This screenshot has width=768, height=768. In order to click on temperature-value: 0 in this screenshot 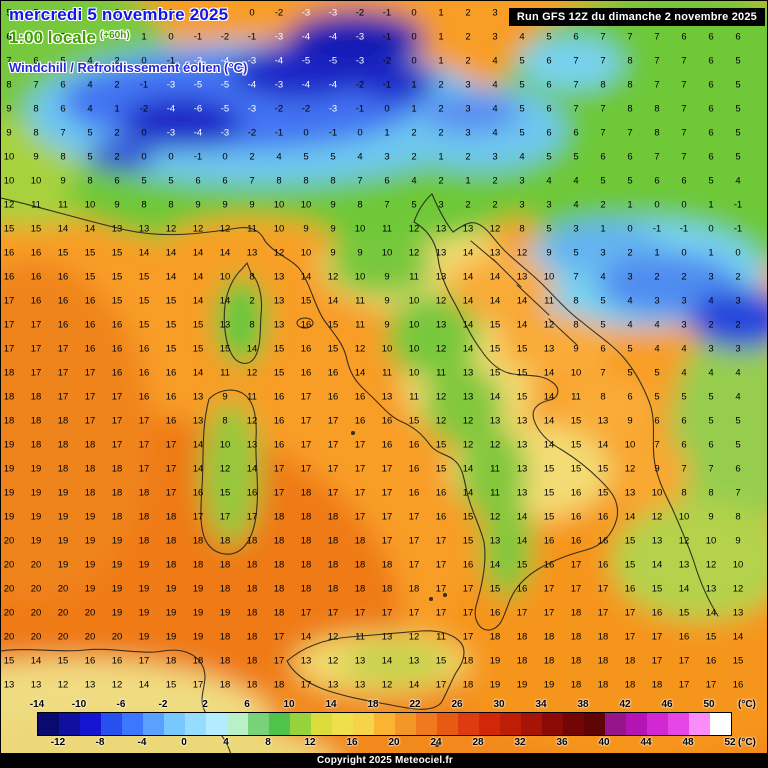, I will do `click(198, 13)`.